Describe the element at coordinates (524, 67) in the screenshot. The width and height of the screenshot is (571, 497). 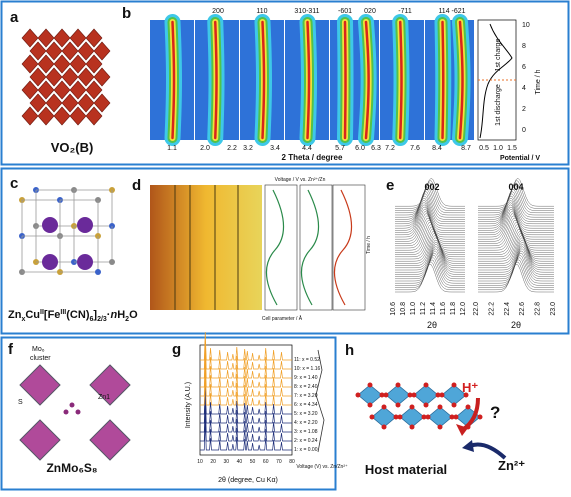
I see `tick-label: 6` at that location.